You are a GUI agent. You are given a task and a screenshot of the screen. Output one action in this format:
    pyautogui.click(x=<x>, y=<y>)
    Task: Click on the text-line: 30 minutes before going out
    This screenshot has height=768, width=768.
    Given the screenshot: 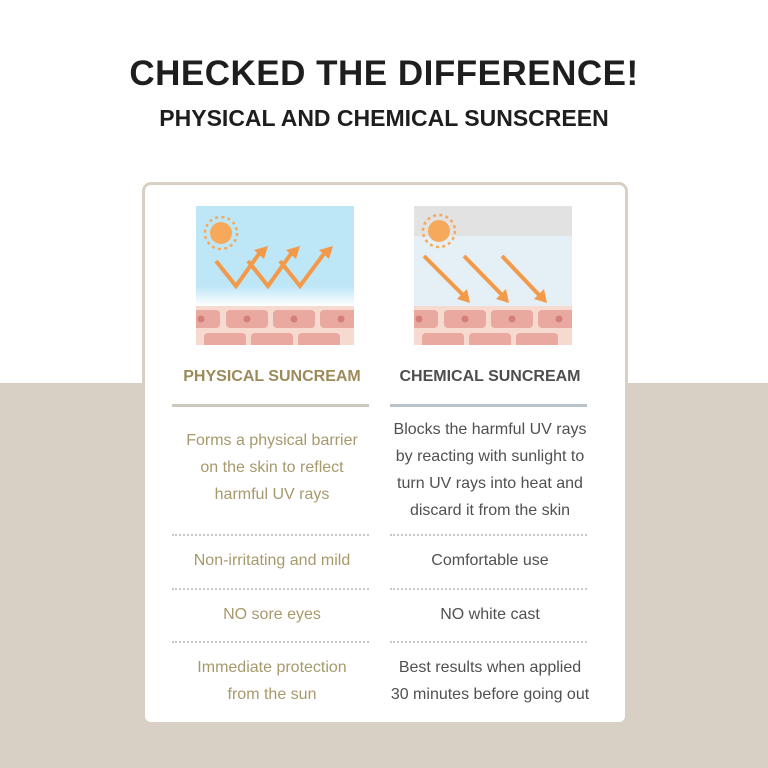 What is the action you would take?
    pyautogui.click(x=490, y=694)
    